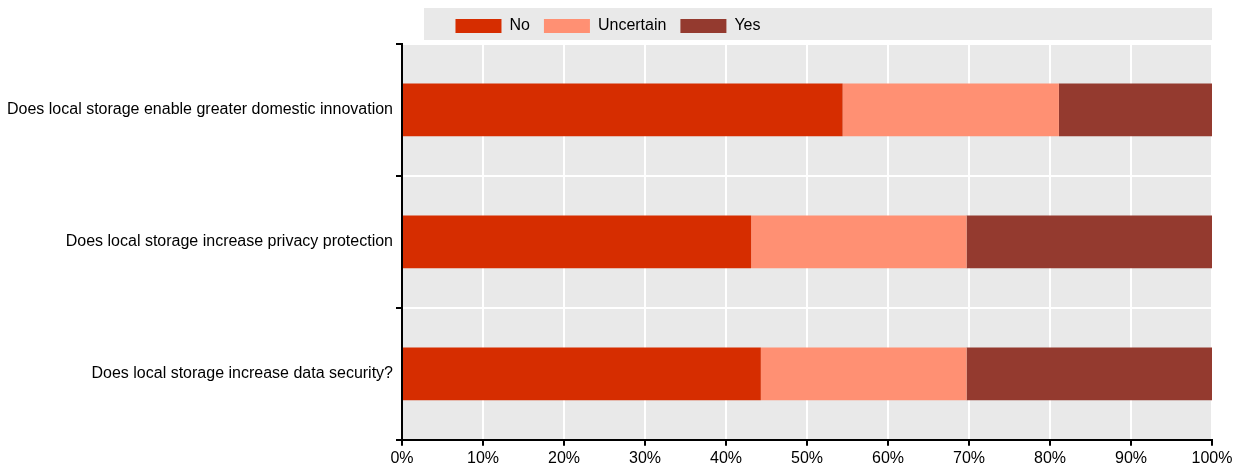  What do you see at coordinates (747, 25) in the screenshot?
I see `legend-label: Yes` at bounding box center [747, 25].